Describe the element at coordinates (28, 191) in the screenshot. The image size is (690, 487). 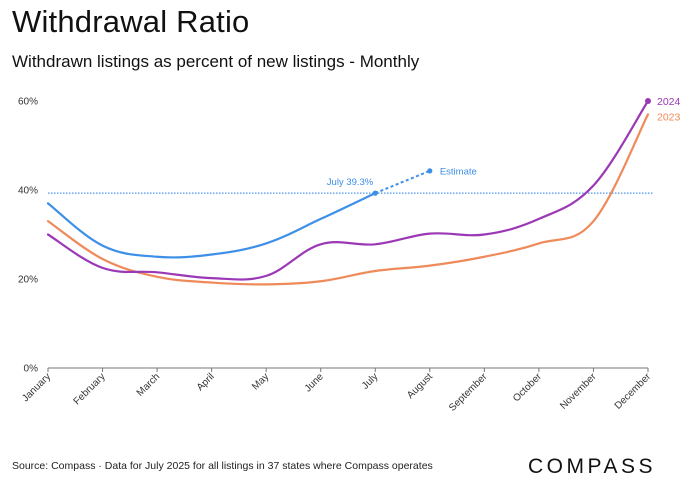
I see `y-tick-label: 40%` at that location.